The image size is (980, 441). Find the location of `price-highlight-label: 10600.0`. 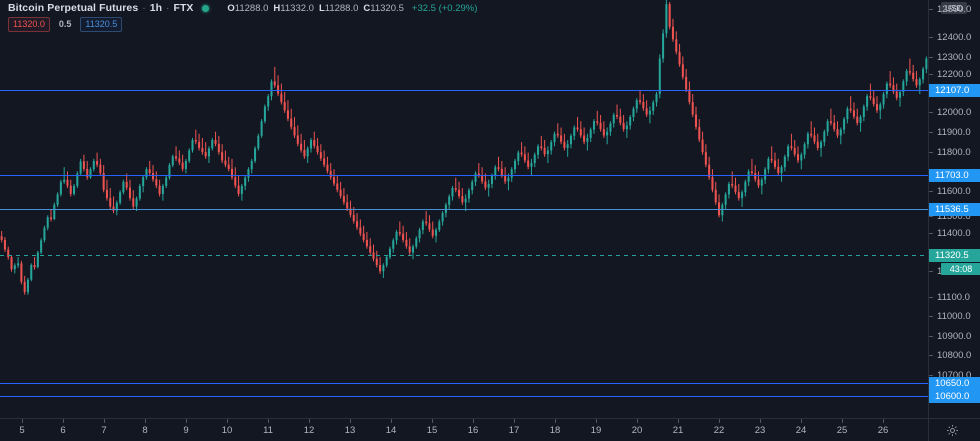

price-highlight-label: 10600.0 is located at coordinates (954, 396).